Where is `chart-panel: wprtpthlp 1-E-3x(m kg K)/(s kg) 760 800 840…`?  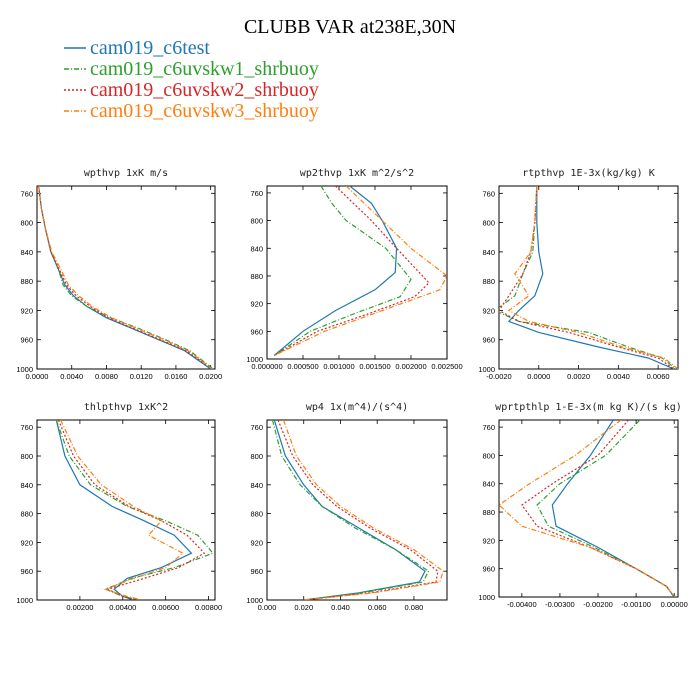
chart-panel: wprtpthlp 1-E-3x(m kg K)/(s kg) 760 800 840… is located at coordinates (582, 505).